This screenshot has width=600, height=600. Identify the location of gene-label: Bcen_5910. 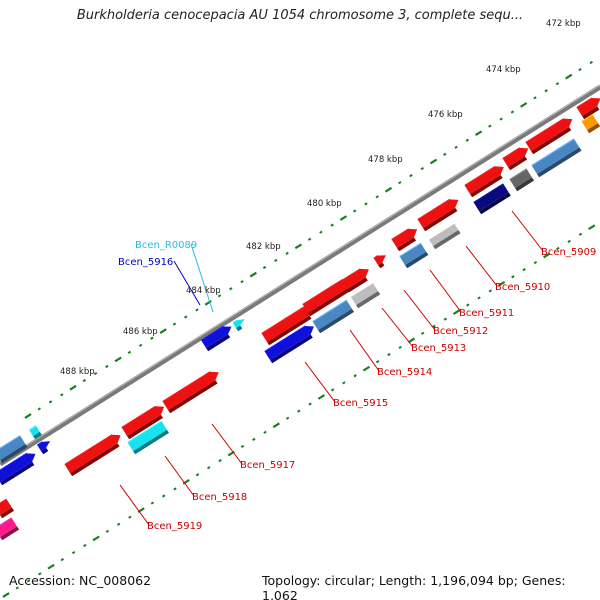
(522, 287).